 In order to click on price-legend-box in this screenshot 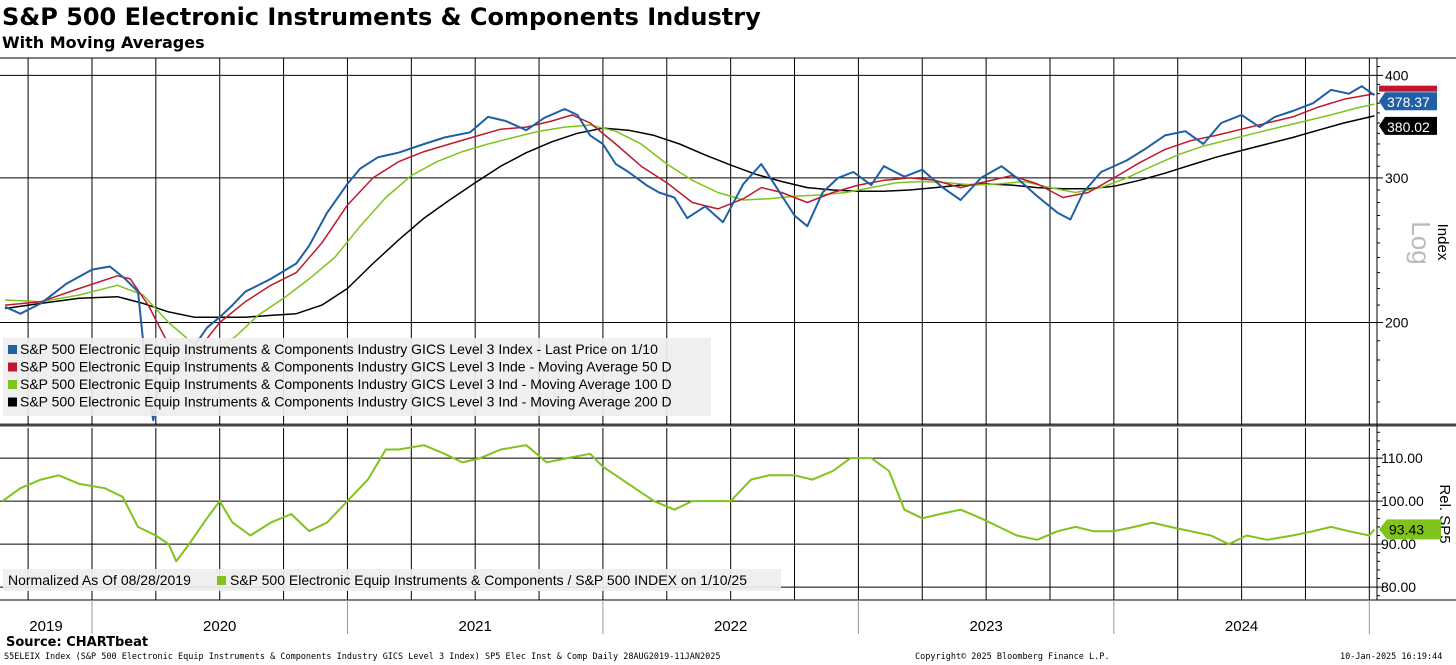, I will do `click(357, 377)`.